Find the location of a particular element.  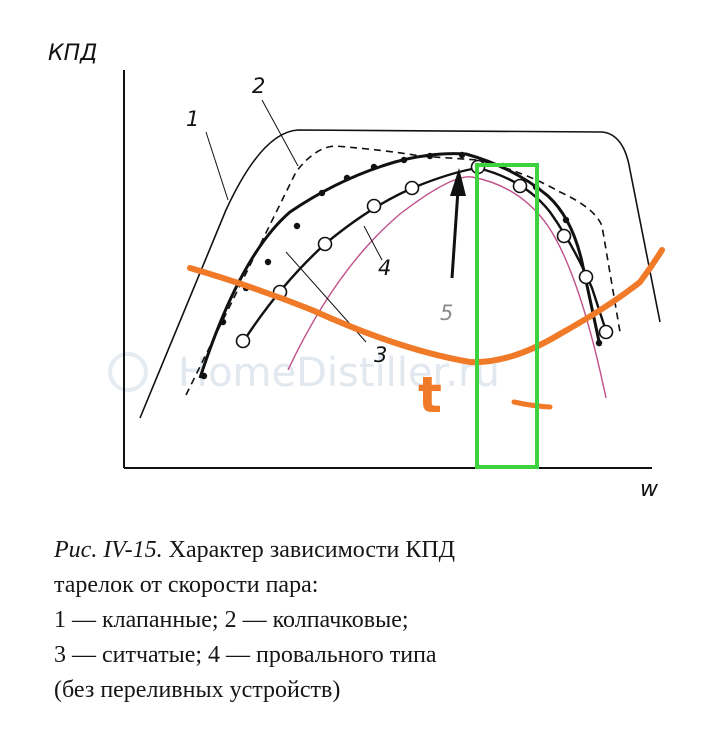

curve-4-dual-flow is located at coordinates (425, 254).